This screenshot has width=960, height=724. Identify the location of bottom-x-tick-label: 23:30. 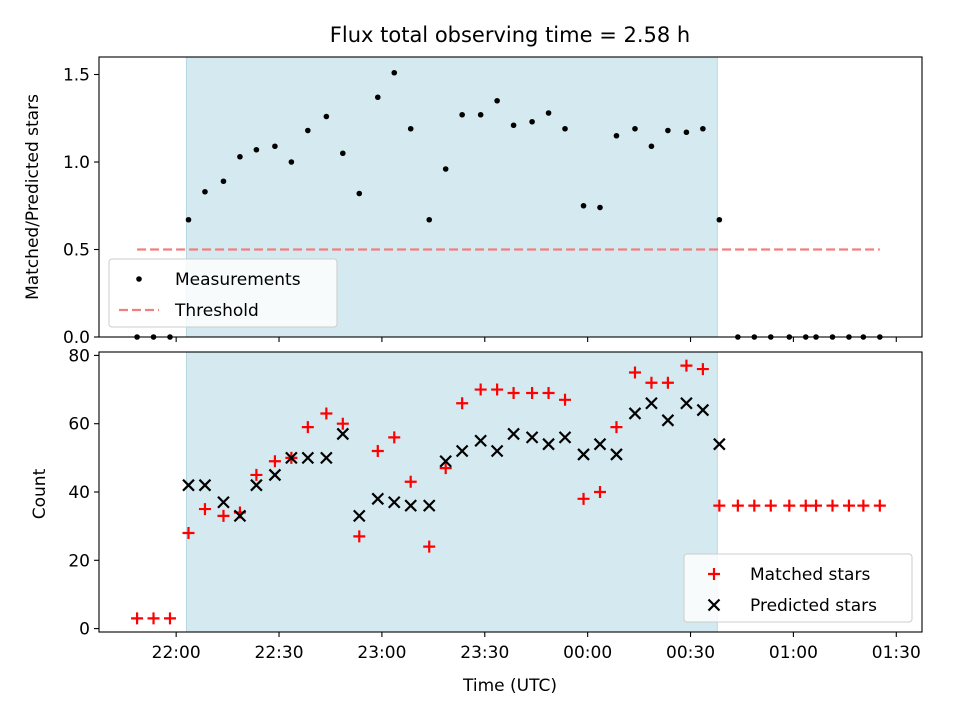
(484, 653).